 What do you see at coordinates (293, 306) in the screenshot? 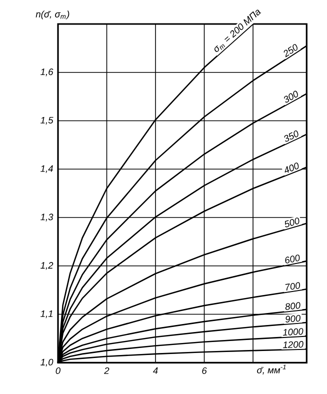
I see `text: 800` at bounding box center [293, 306].